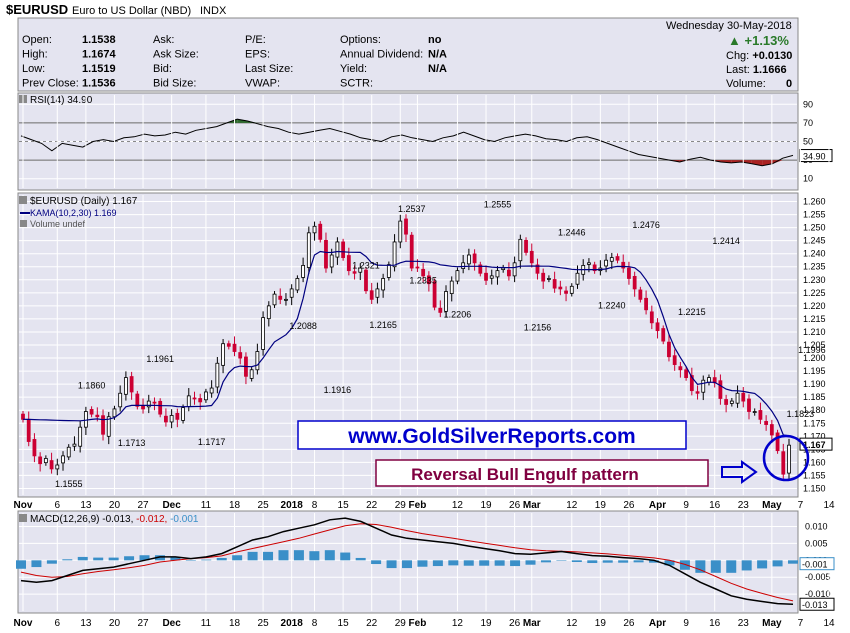 The image size is (850, 633). What do you see at coordinates (515, 505) in the screenshot?
I see `x-axis-label: 26` at bounding box center [515, 505].